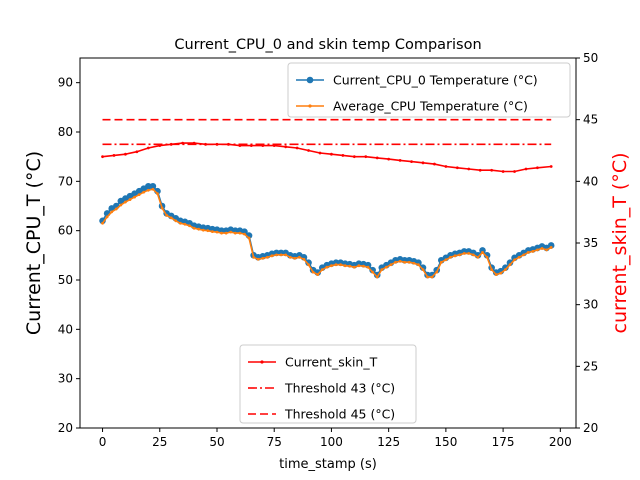  Describe the element at coordinates (34, 243) in the screenshot. I see `y-axis-left-label: Current_CPU_T (°C)` at that location.